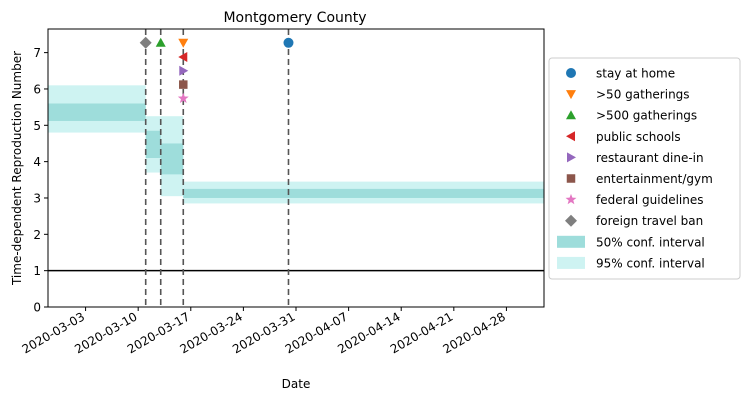 The image size is (746, 400). Describe the element at coordinates (37, 235) in the screenshot. I see `y-tick-label: 2` at that location.